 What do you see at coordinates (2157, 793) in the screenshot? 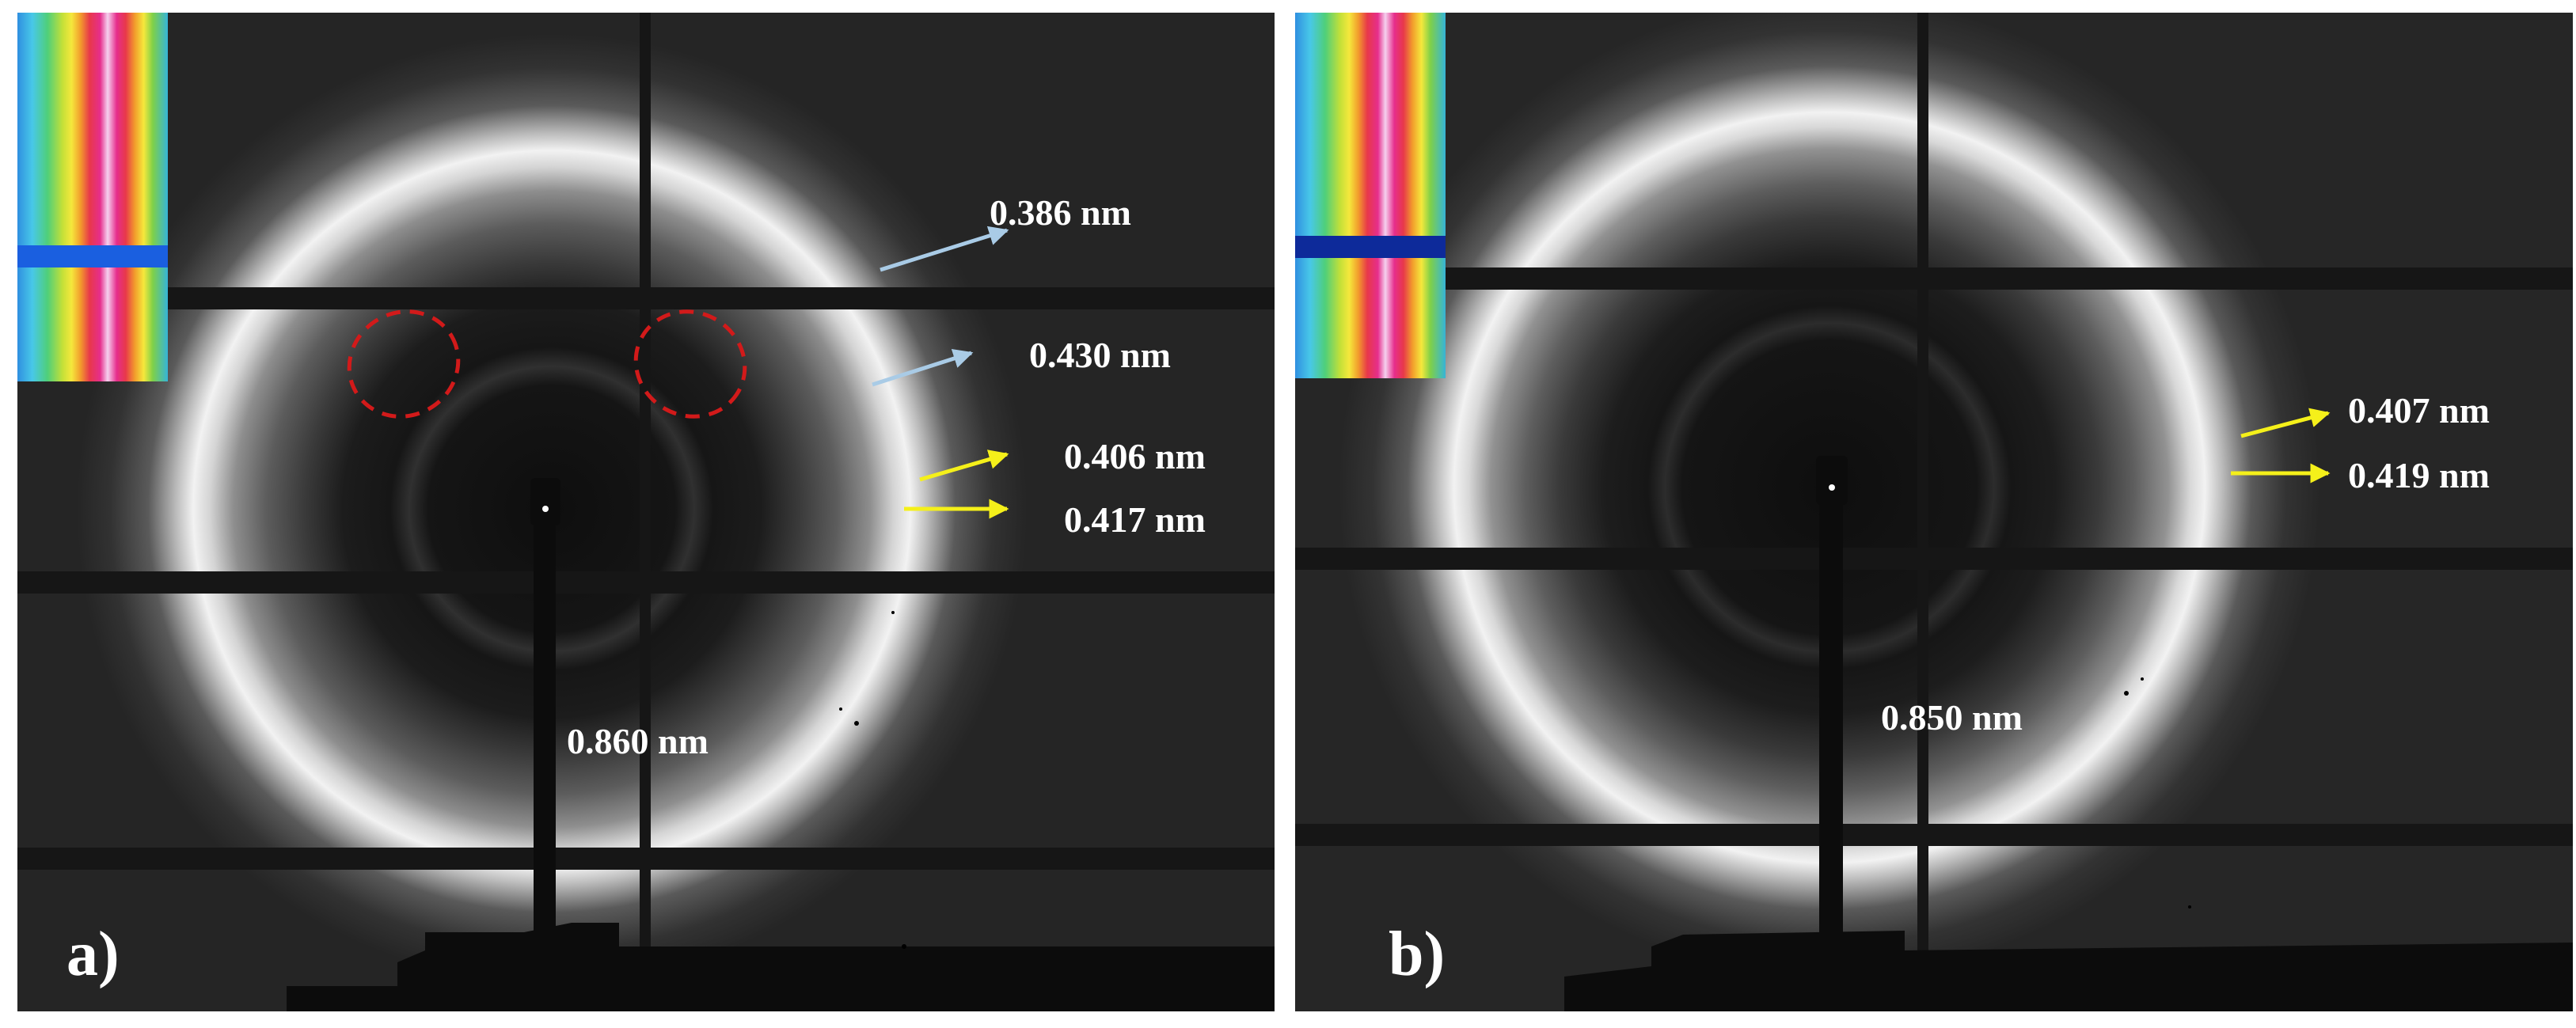
I see `detector-specks-b` at bounding box center [2157, 793].